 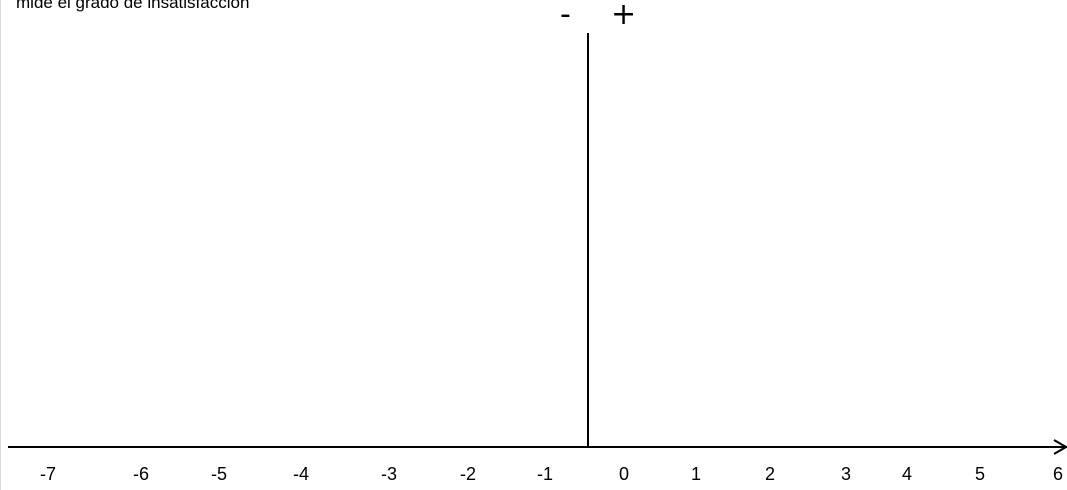 What do you see at coordinates (48, 474) in the screenshot?
I see `tick-label: -7` at bounding box center [48, 474].